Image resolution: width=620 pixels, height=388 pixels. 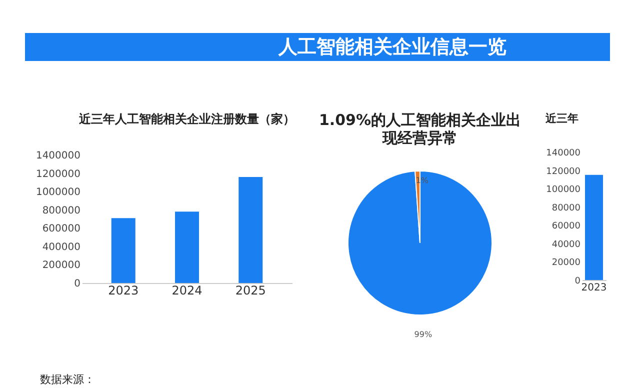 What do you see at coordinates (187, 291) in the screenshot?
I see `x-tick-label: 2024` at bounding box center [187, 291].